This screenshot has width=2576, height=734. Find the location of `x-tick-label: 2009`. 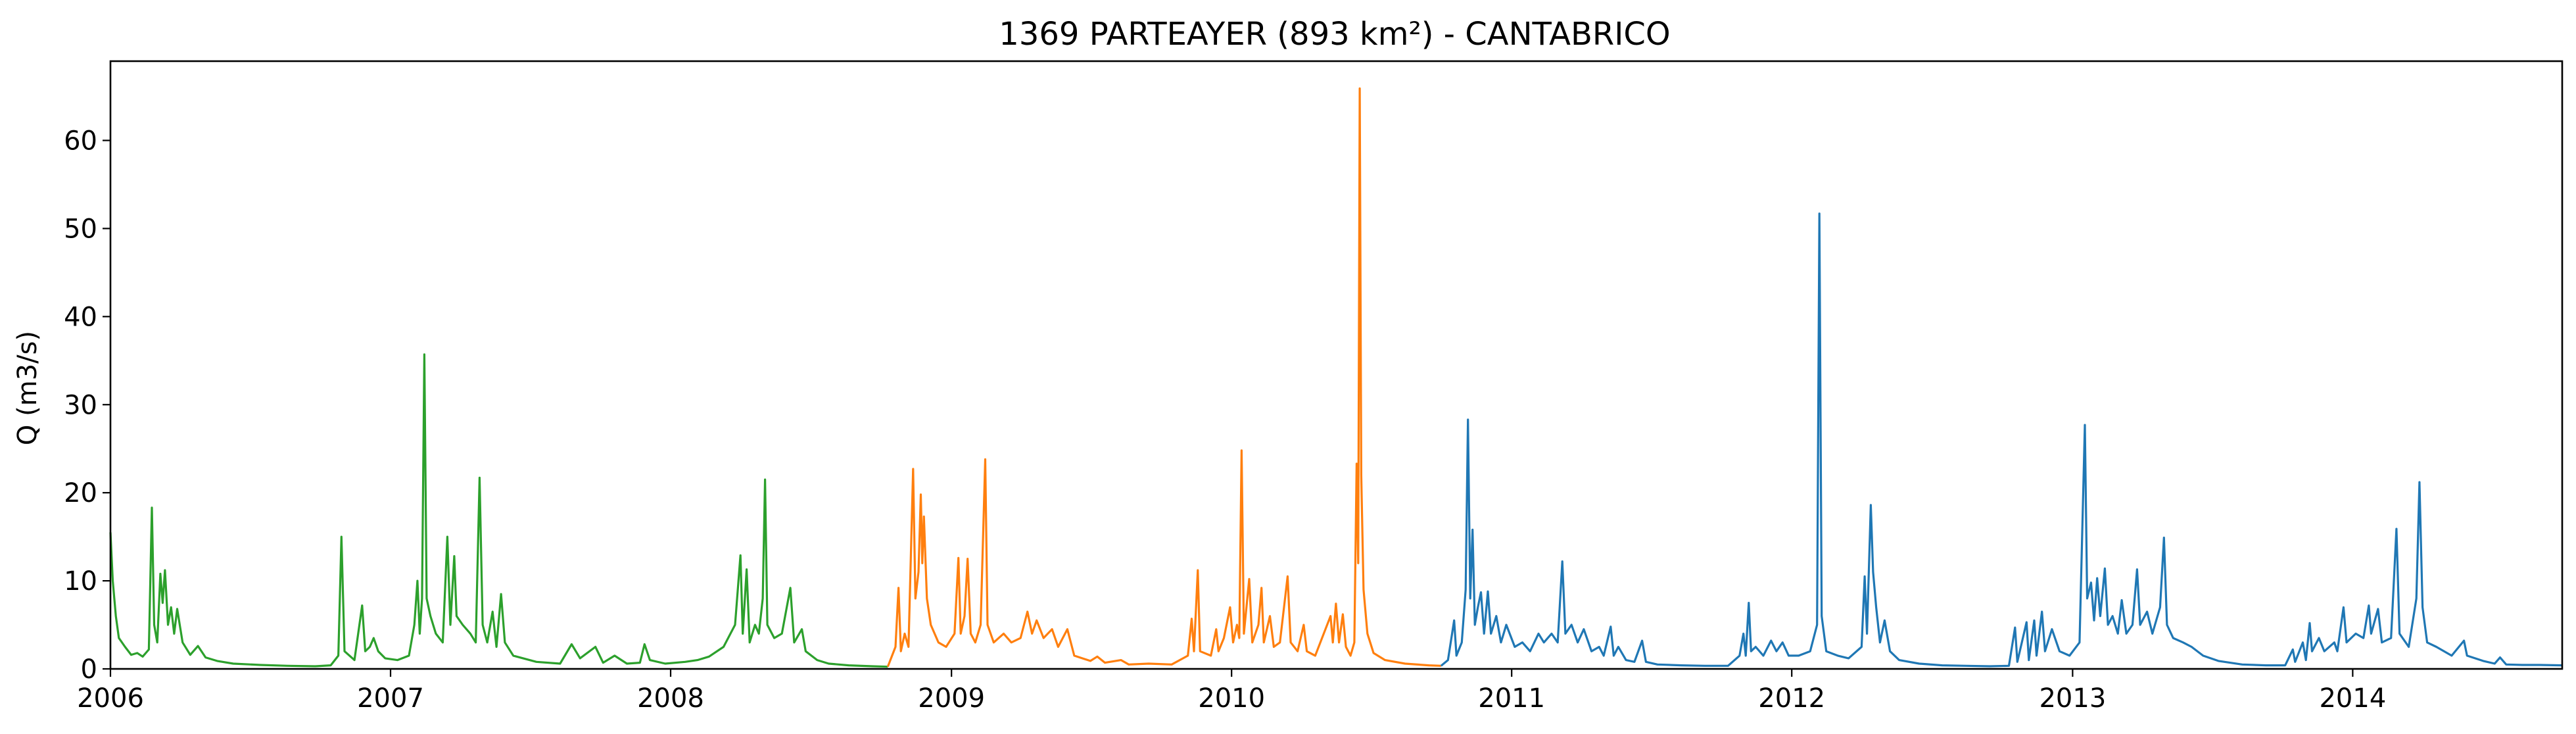

x-tick-label: 2009 is located at coordinates (952, 699).